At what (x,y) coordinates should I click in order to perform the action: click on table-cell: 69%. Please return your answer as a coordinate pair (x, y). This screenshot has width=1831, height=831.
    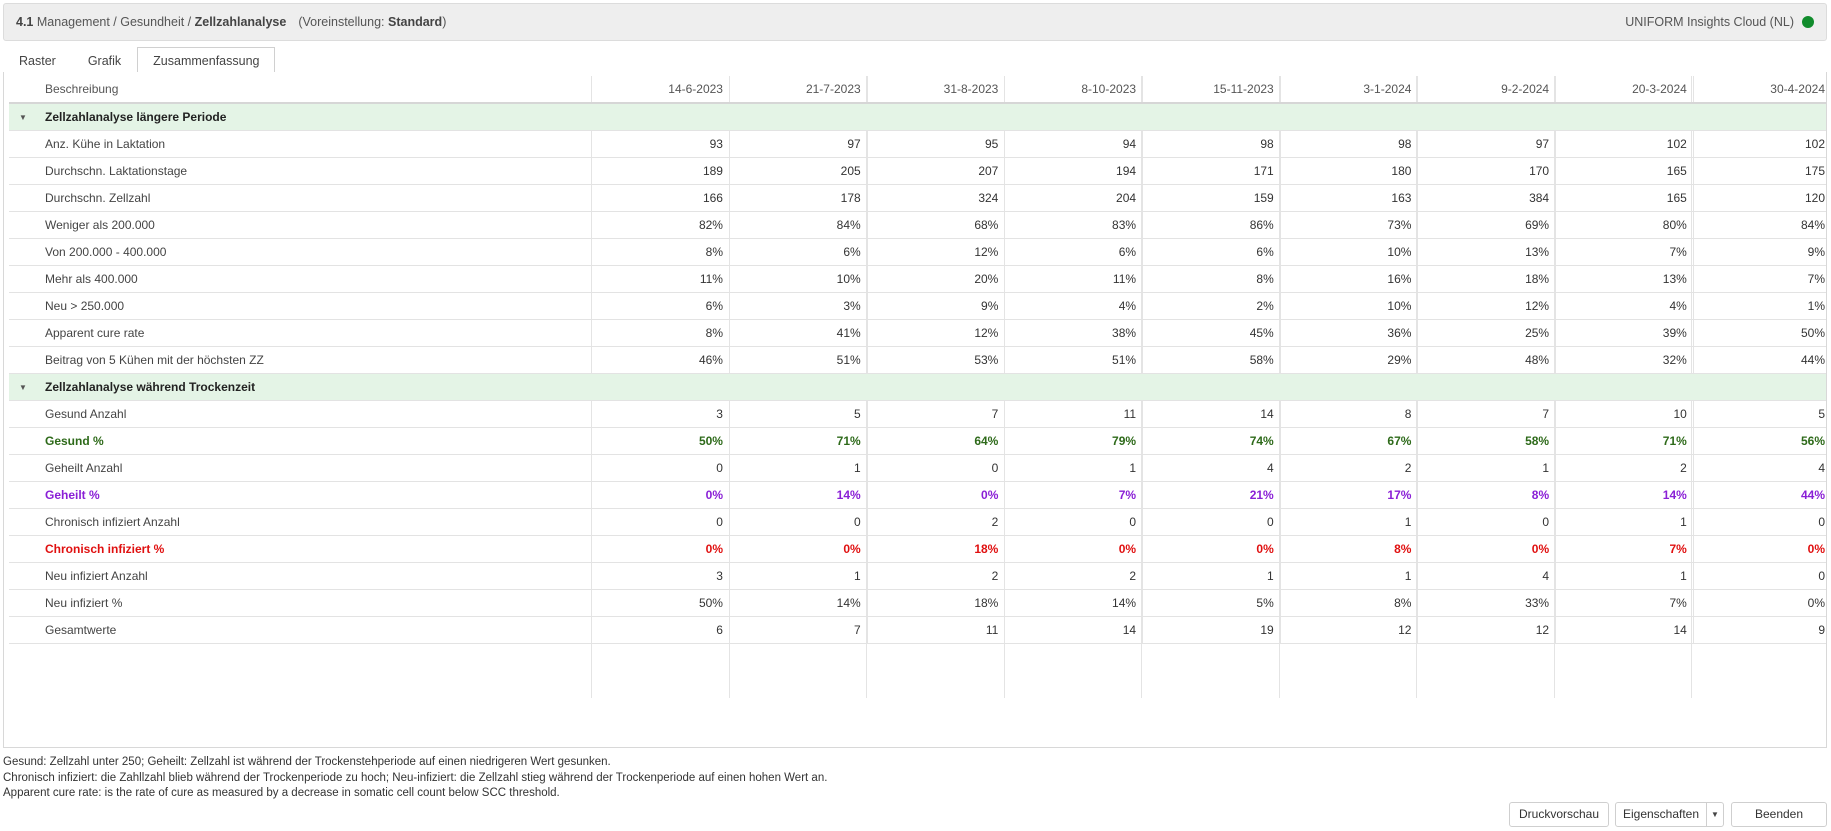
    Looking at the image, I should click on (1486, 225).